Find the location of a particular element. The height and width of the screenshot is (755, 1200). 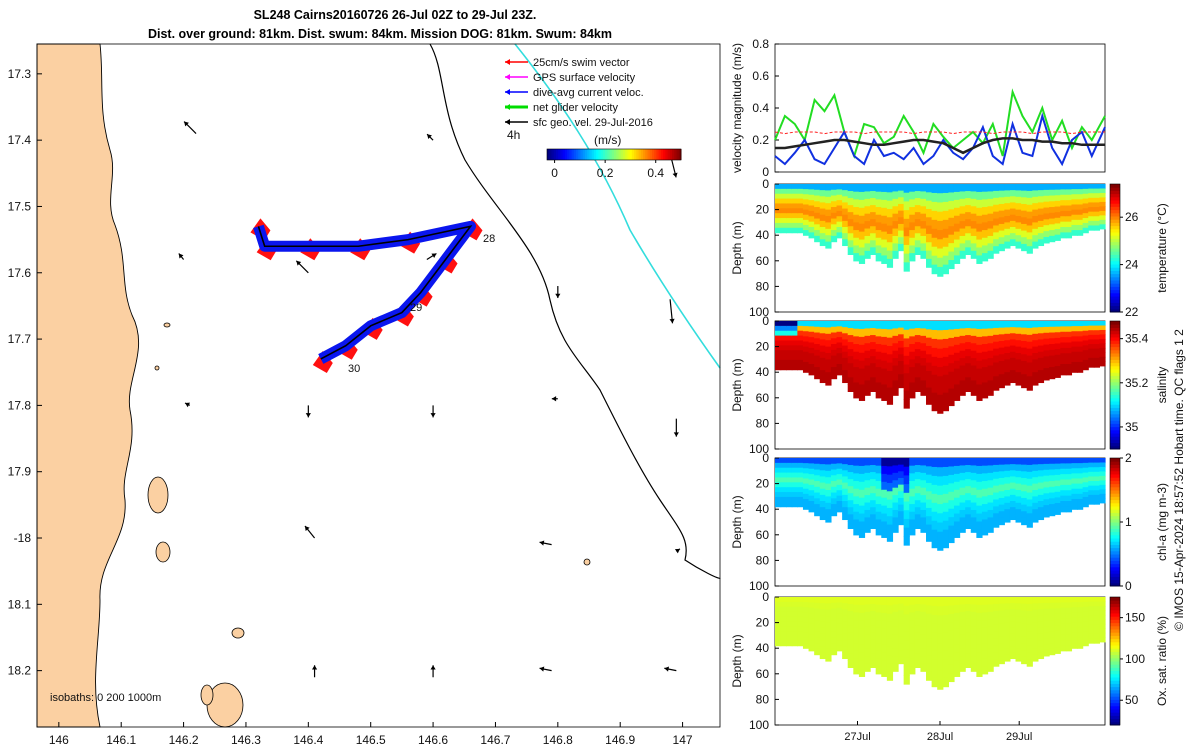

depth-ytick-label-ox-sat-1: 20 is located at coordinates (763, 623).